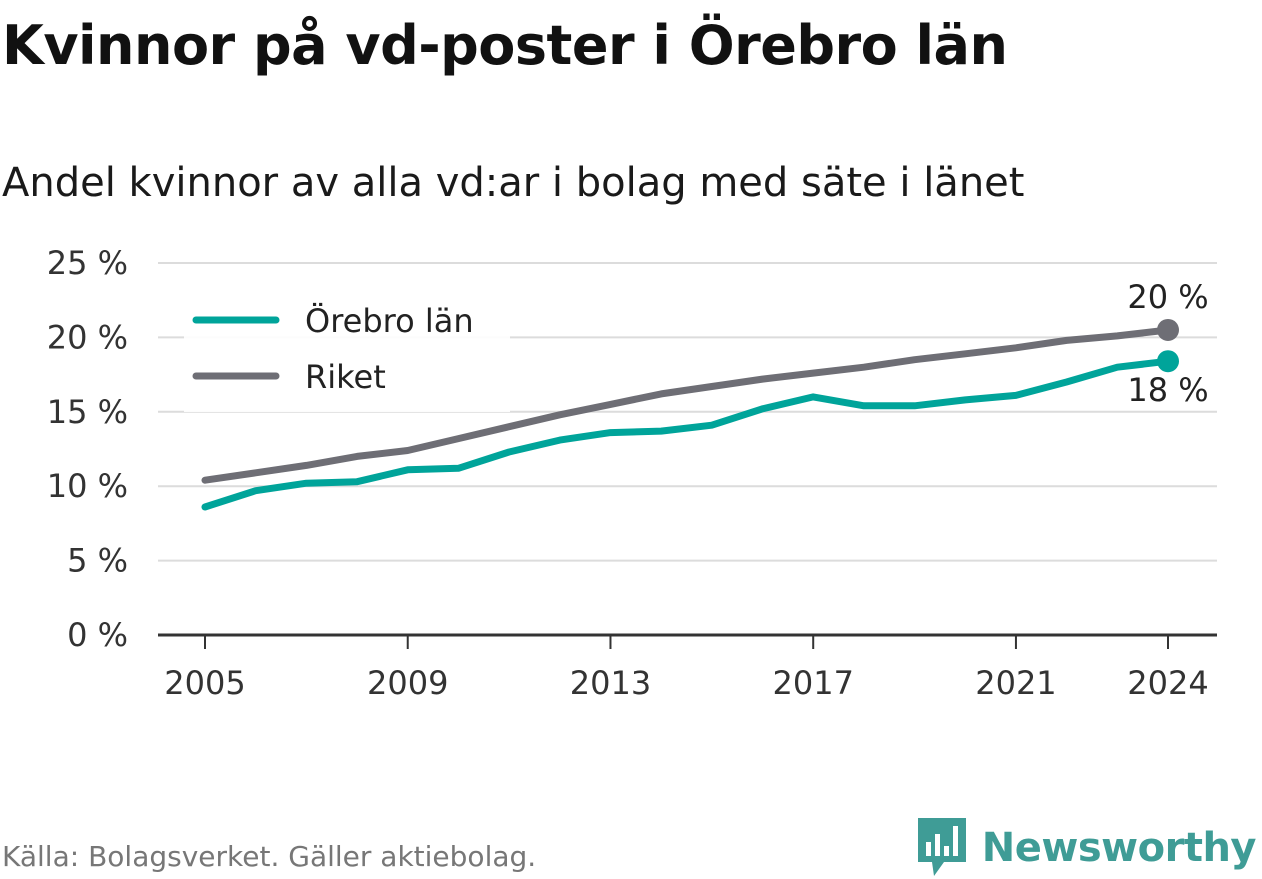  What do you see at coordinates (1119, 848) in the screenshot?
I see `brand-name: Newsworthy` at bounding box center [1119, 848].